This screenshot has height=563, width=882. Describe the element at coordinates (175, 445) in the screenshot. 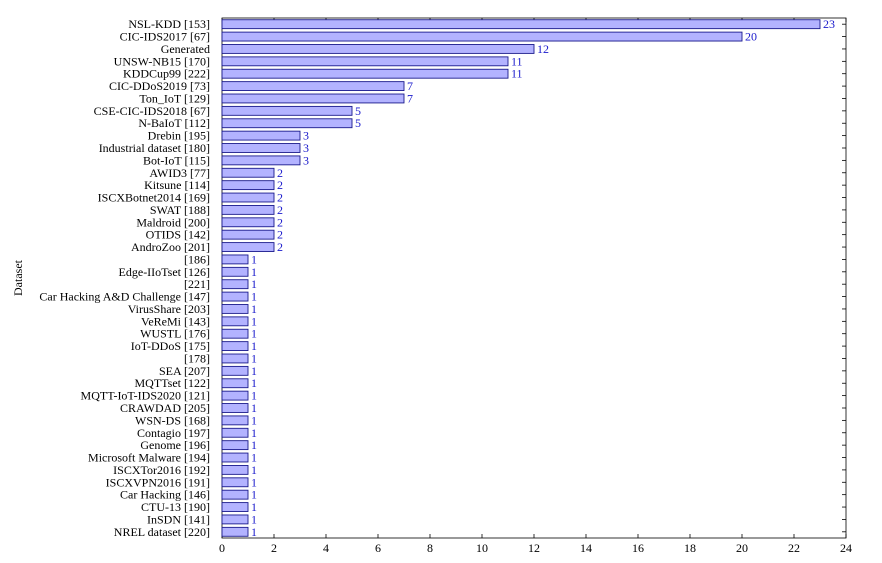

I see `category-label: Genome [196]` at that location.